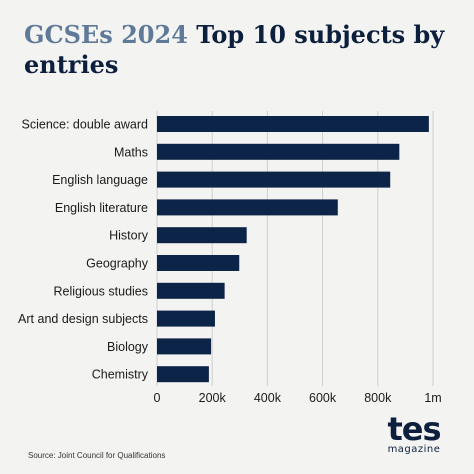  I want to click on chart-title: GCSEs 2024 Top 10 subjects by entries, so click(239, 50).